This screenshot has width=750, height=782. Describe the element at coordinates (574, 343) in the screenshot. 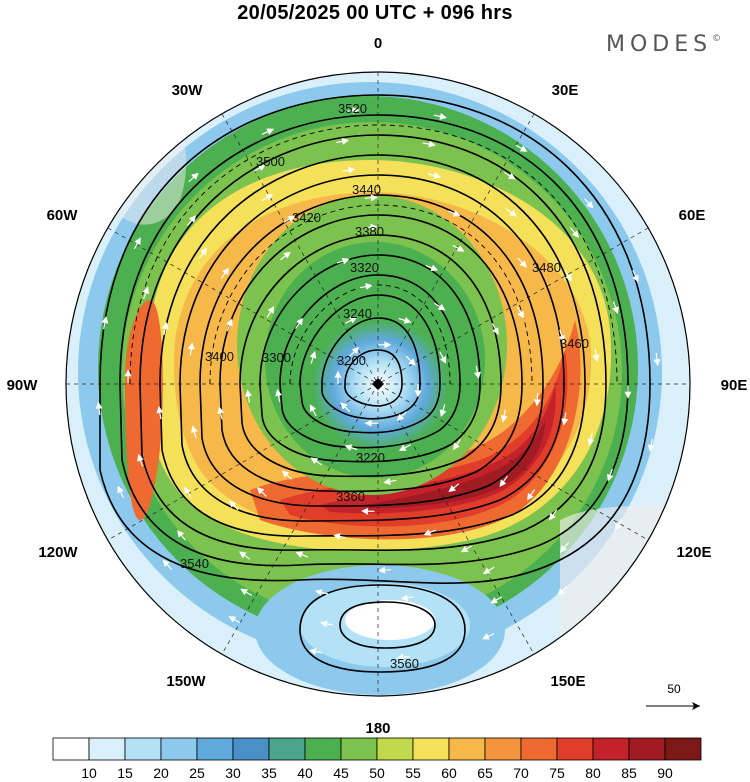

I see `contour-label: 3460` at that location.